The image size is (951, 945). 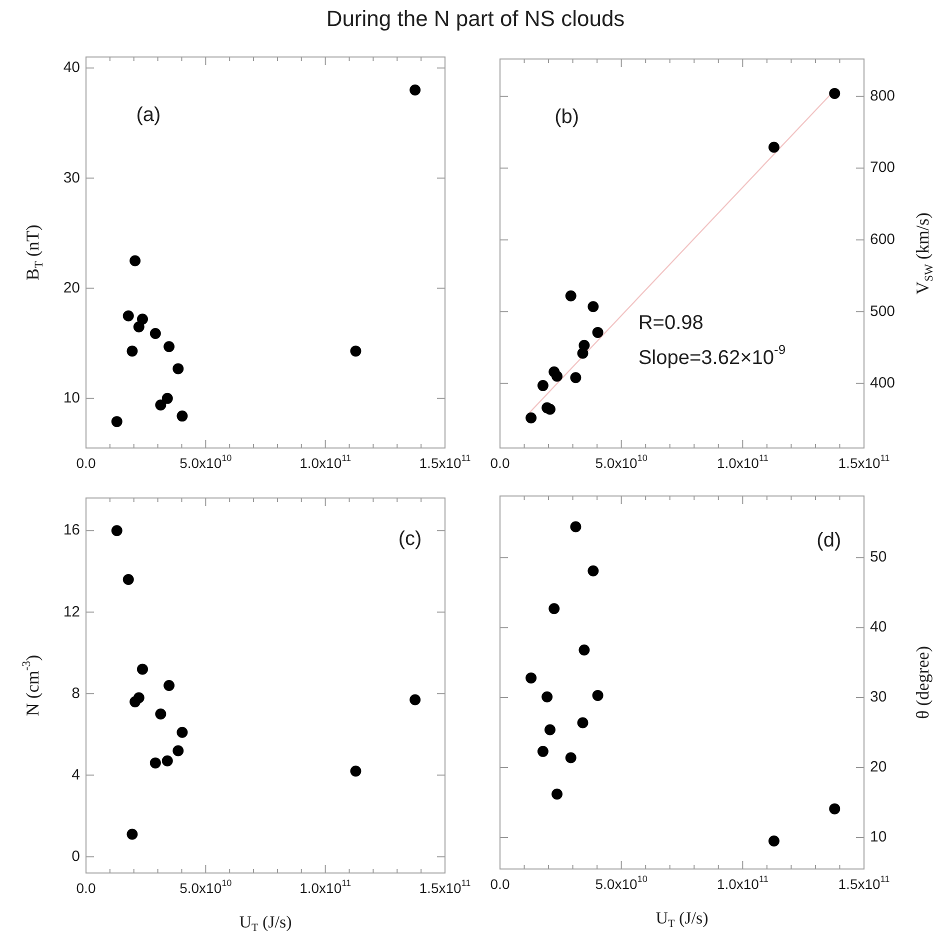 What do you see at coordinates (924, 253) in the screenshot?
I see `y2-axis-title: VSW (km/s)` at bounding box center [924, 253].